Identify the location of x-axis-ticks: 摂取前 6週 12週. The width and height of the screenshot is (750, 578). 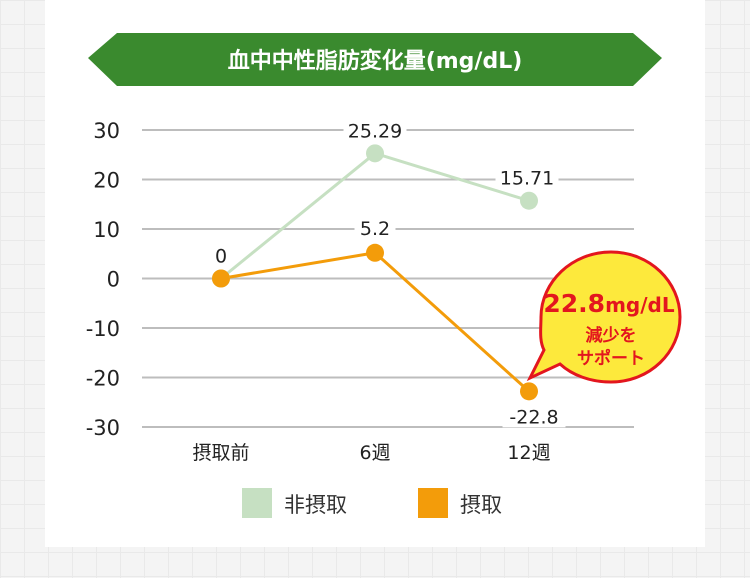
(371, 453).